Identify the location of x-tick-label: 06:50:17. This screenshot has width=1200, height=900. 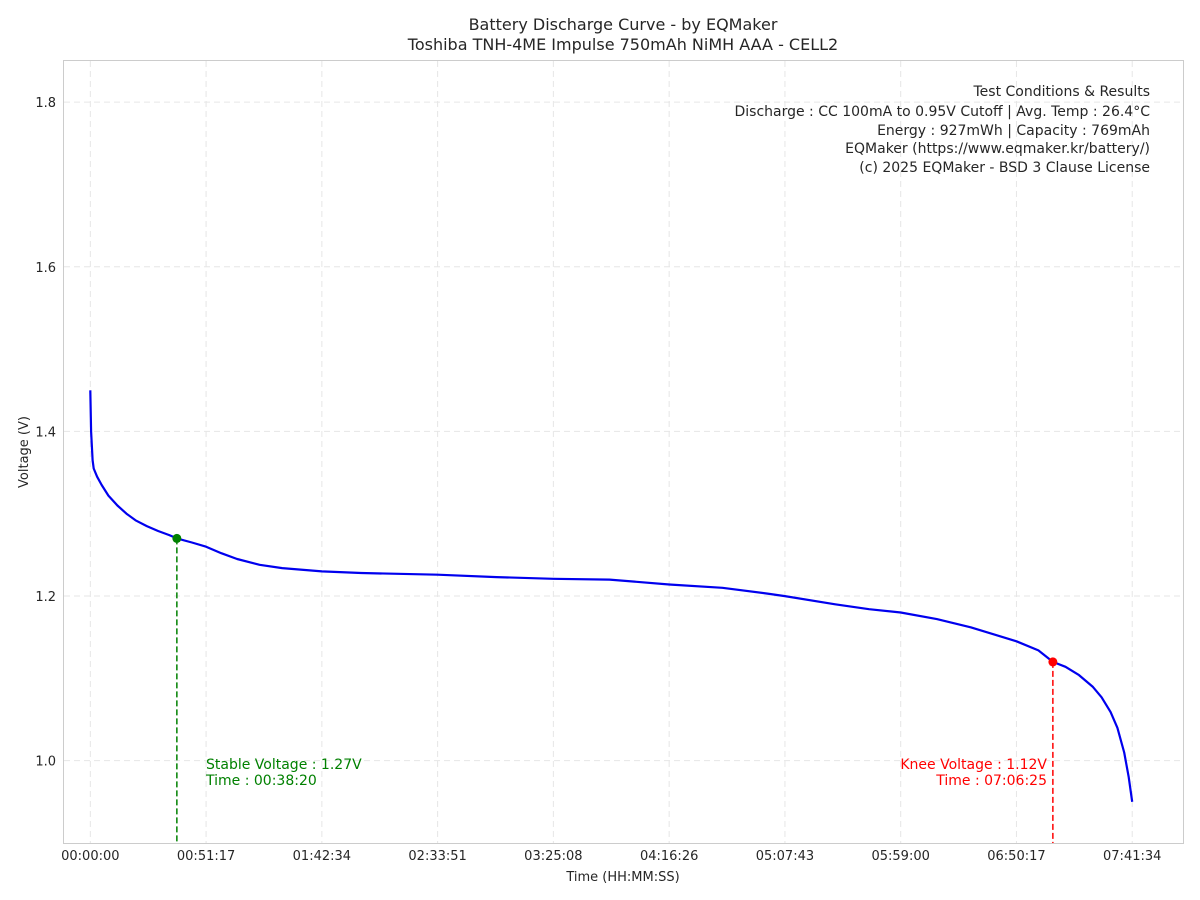
(1016, 856).